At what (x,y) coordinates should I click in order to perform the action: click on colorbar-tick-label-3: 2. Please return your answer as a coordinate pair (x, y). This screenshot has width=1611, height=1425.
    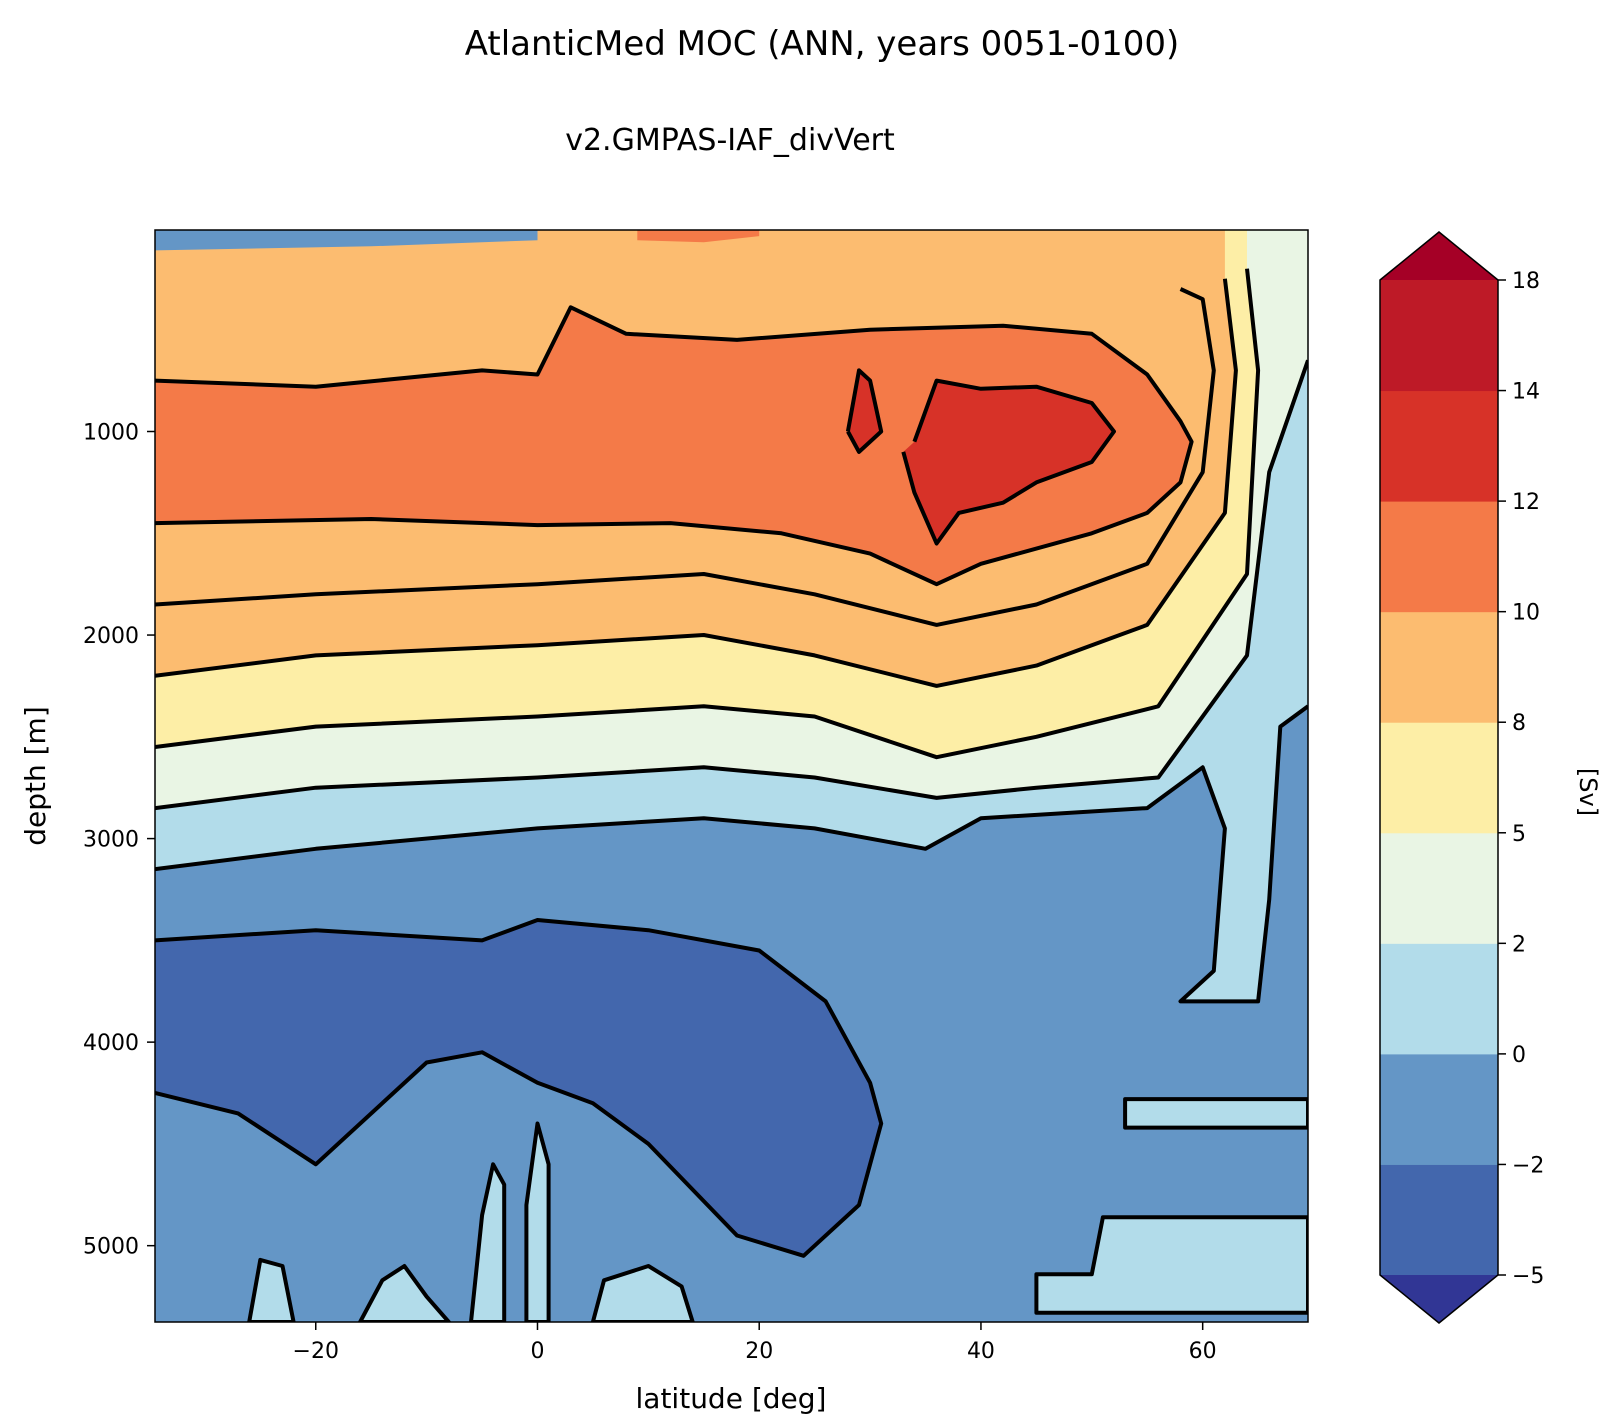
    Looking at the image, I should click on (1519, 944).